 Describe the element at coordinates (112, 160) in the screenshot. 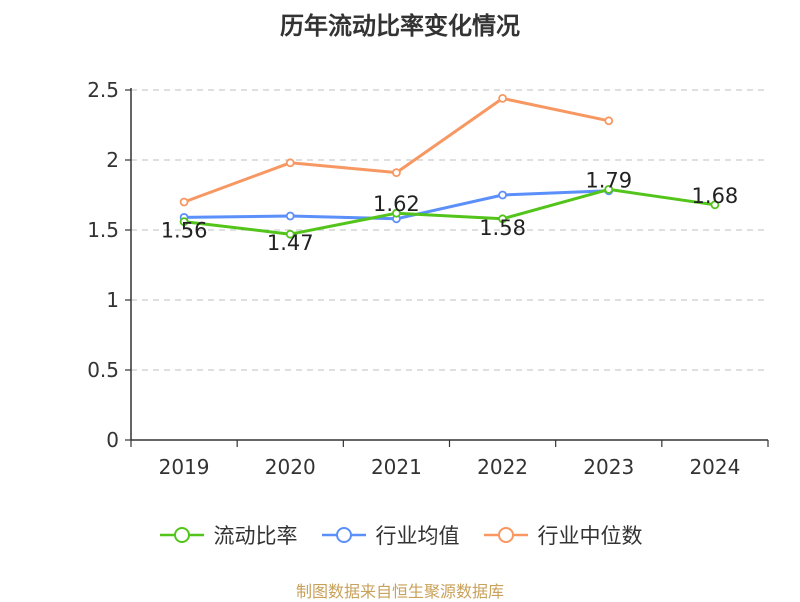

I see `y-tick-label: 2` at that location.